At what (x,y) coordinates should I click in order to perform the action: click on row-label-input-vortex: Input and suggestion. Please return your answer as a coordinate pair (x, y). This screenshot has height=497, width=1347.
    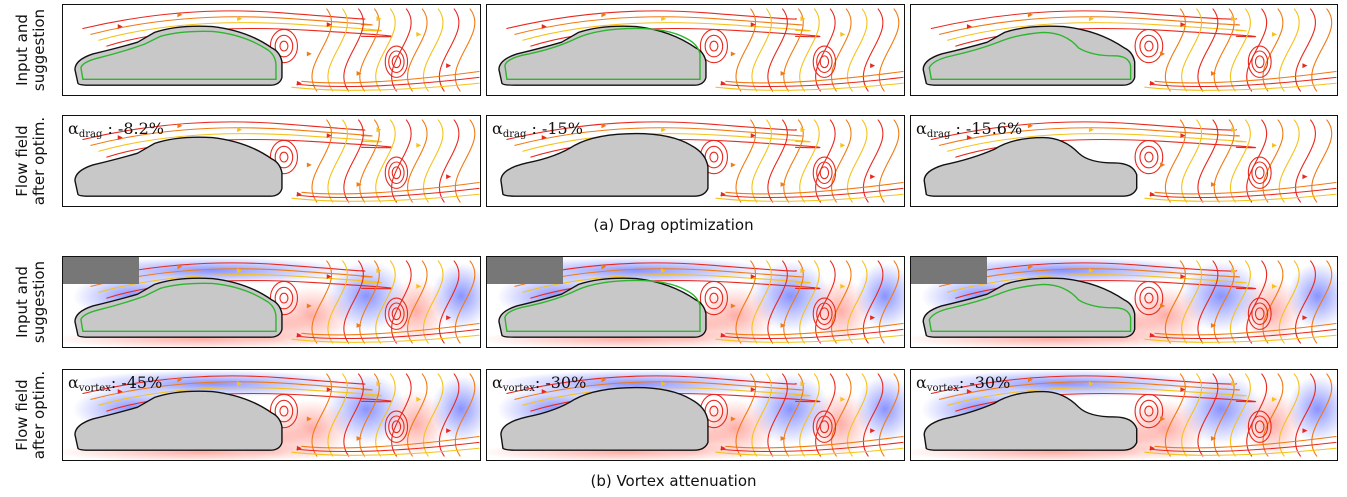
    Looking at the image, I should click on (31, 302).